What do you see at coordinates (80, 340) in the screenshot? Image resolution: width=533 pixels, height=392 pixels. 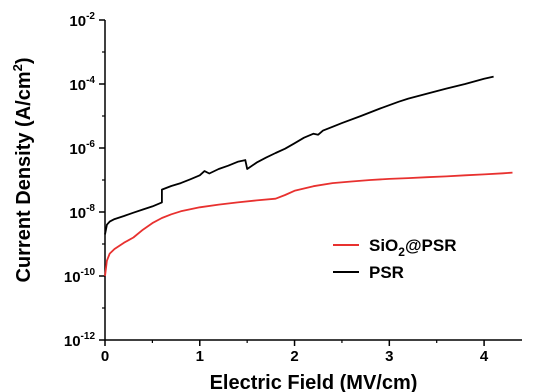 I see `y-tick-label: 10⁻¹²` at bounding box center [80, 340].